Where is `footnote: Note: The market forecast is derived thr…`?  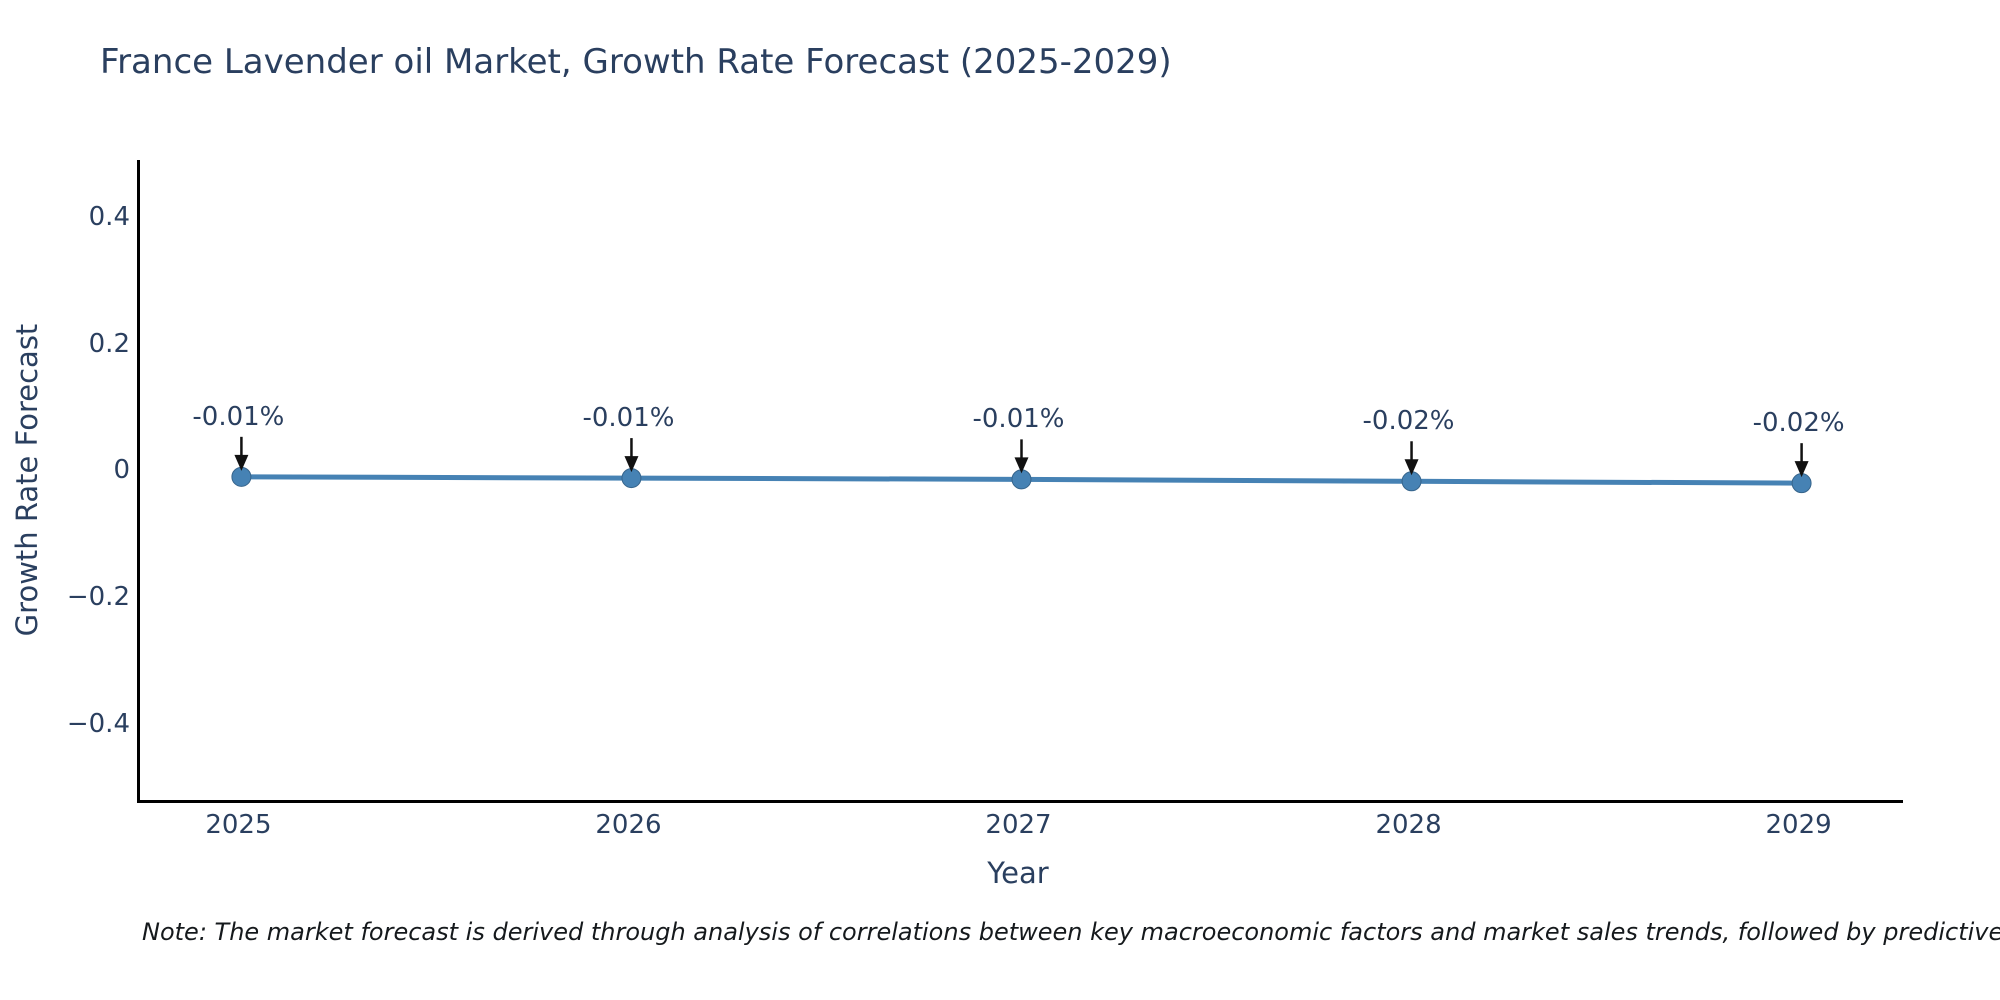 footnote: Note: The market forecast is derived thr… is located at coordinates (1071, 932).